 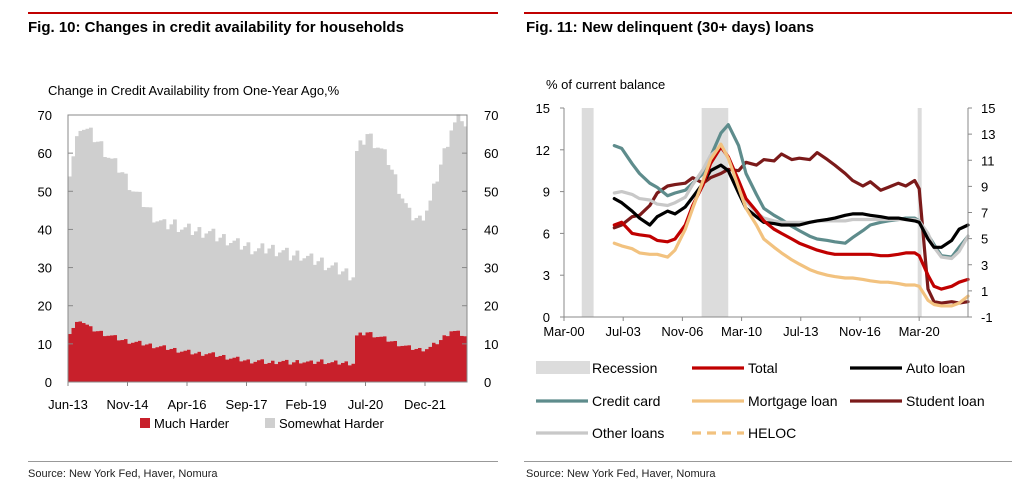 I want to click on y-tick-label: 10, so click(x=45, y=344).